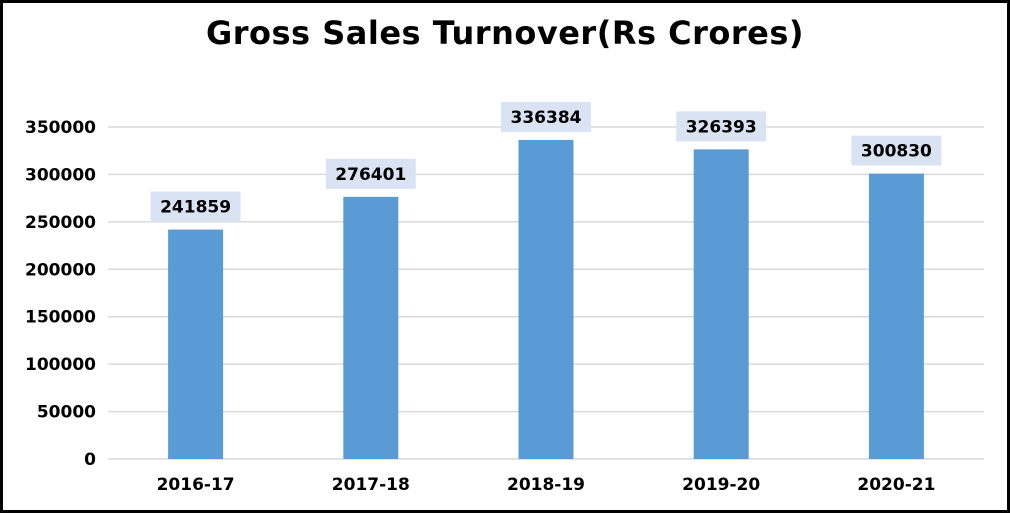 This screenshot has width=1010, height=513. I want to click on y-tick-label: 350000, so click(60, 128).